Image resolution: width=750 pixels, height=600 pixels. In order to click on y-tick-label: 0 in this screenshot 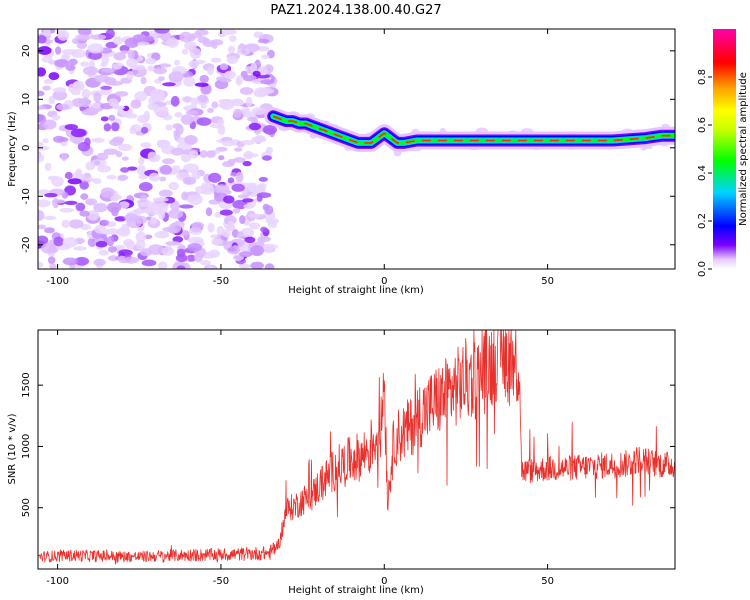, I will do `click(26, 148)`.